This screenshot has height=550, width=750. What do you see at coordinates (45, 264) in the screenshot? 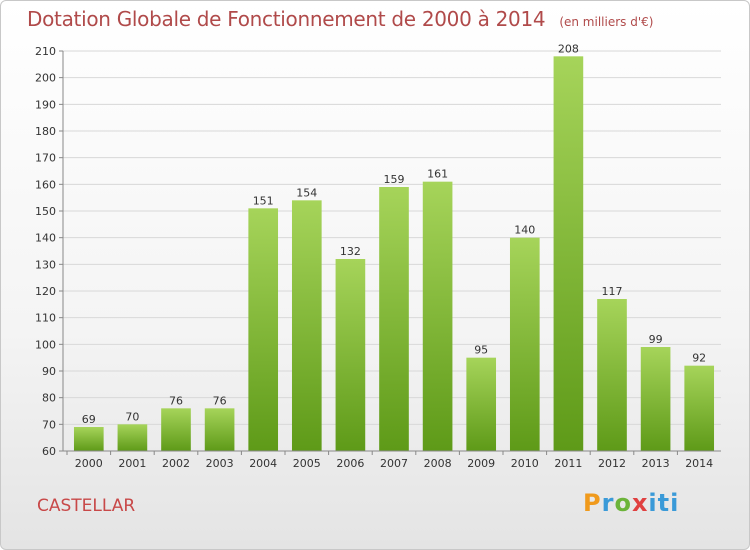
I see `y-tick-label: 130` at bounding box center [45, 264].